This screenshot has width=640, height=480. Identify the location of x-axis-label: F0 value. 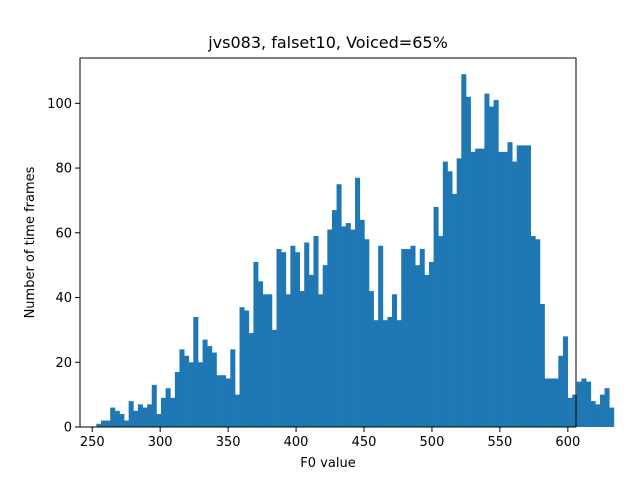
(327, 463).